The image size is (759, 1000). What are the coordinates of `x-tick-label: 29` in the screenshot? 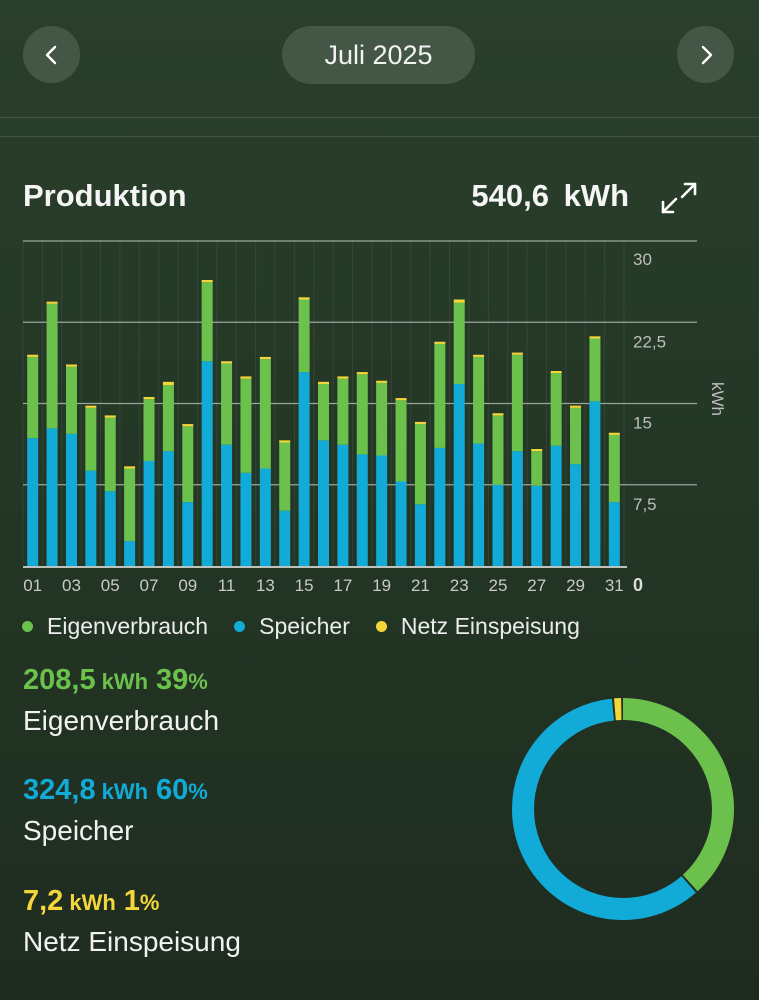 It's located at (575, 585).